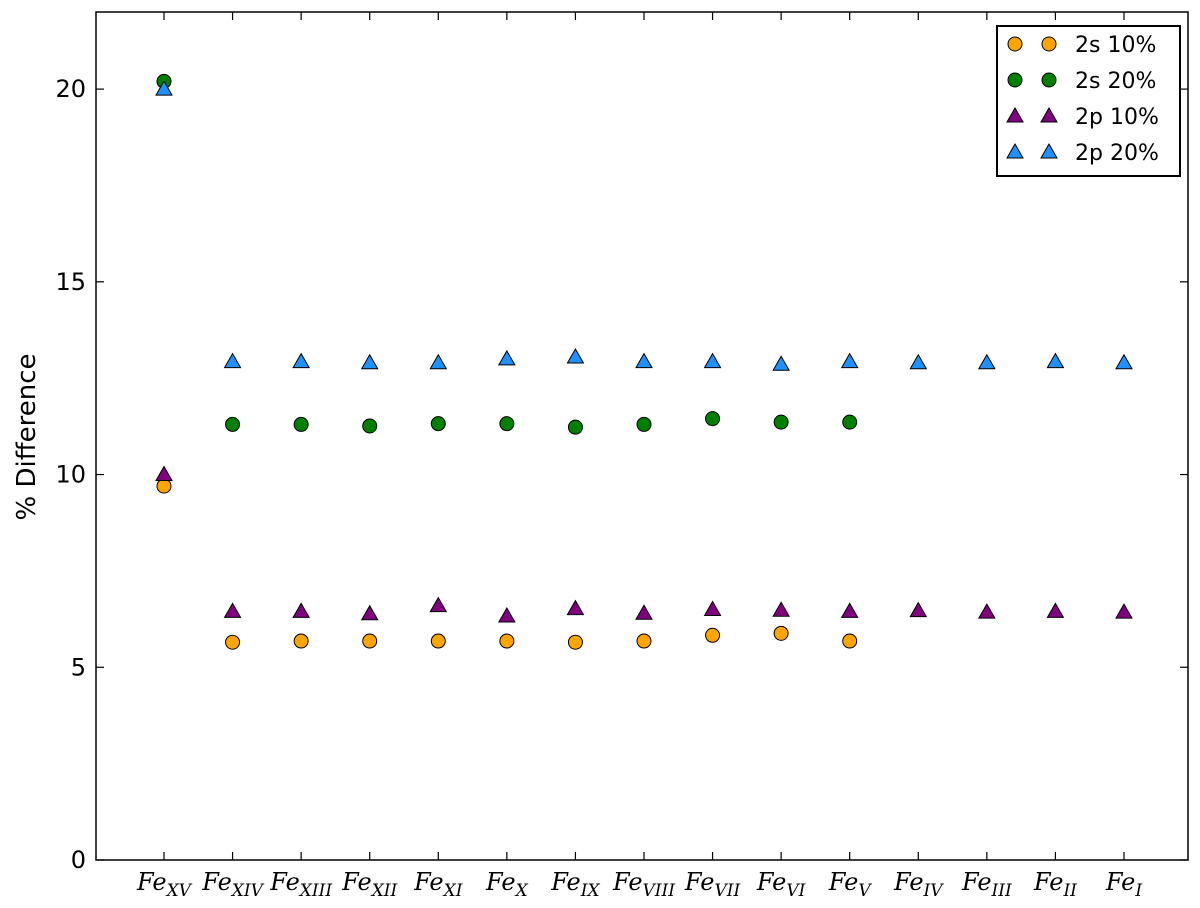  I want to click on x-tick-label-sub: III, so click(1001, 891).